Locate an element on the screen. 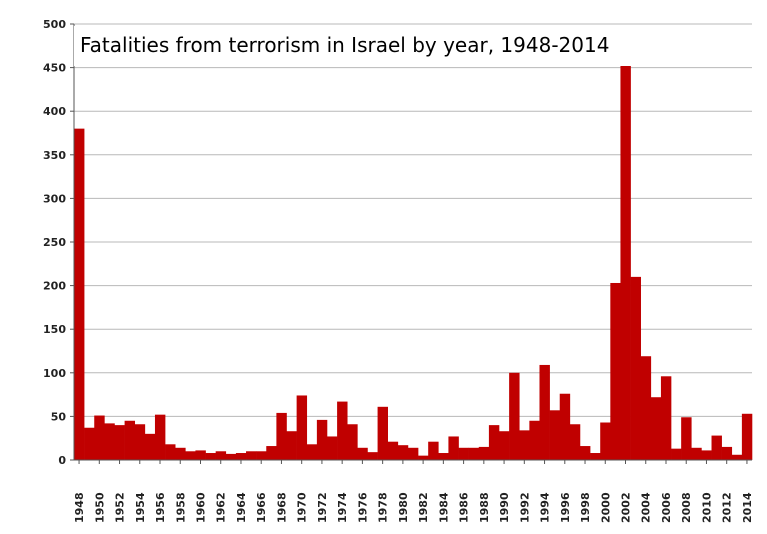 The height and width of the screenshot is (534, 767). title-background is located at coordinates (380, 46).